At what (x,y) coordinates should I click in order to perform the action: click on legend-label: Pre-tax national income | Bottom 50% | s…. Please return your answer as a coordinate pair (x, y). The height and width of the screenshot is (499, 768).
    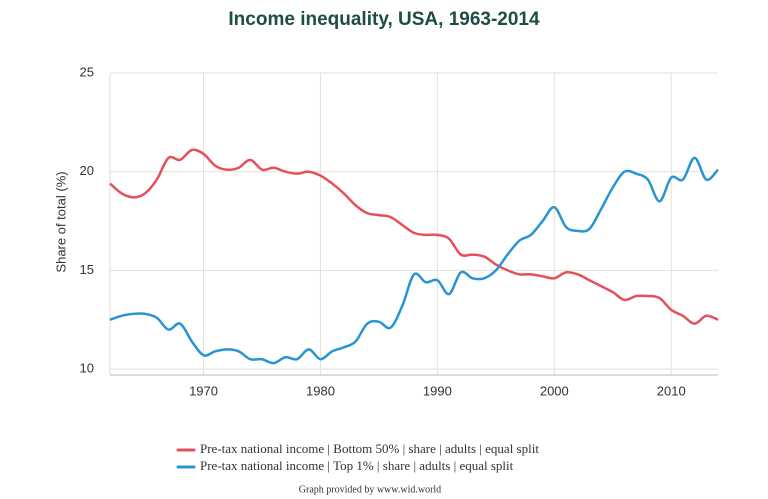
    Looking at the image, I should click on (369, 448).